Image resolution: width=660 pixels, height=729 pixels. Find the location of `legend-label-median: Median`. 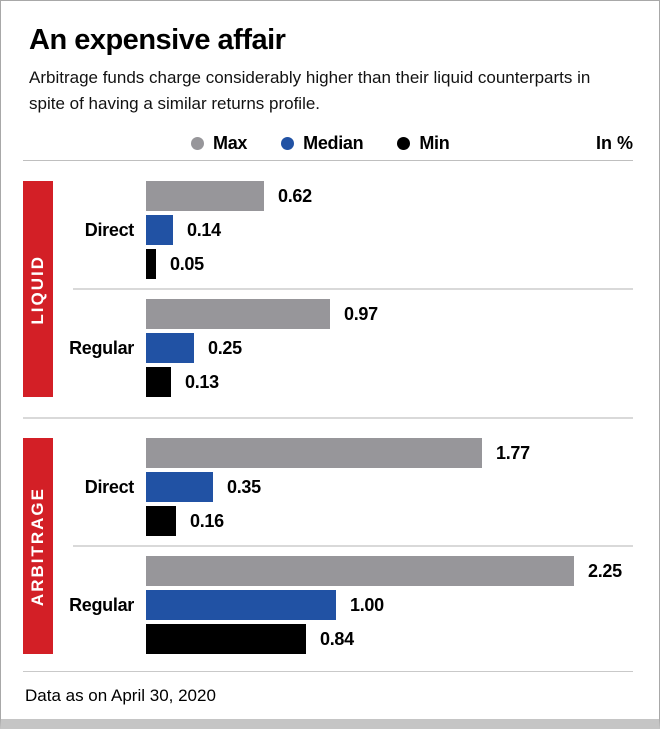

legend-label-median: Median is located at coordinates (333, 142).